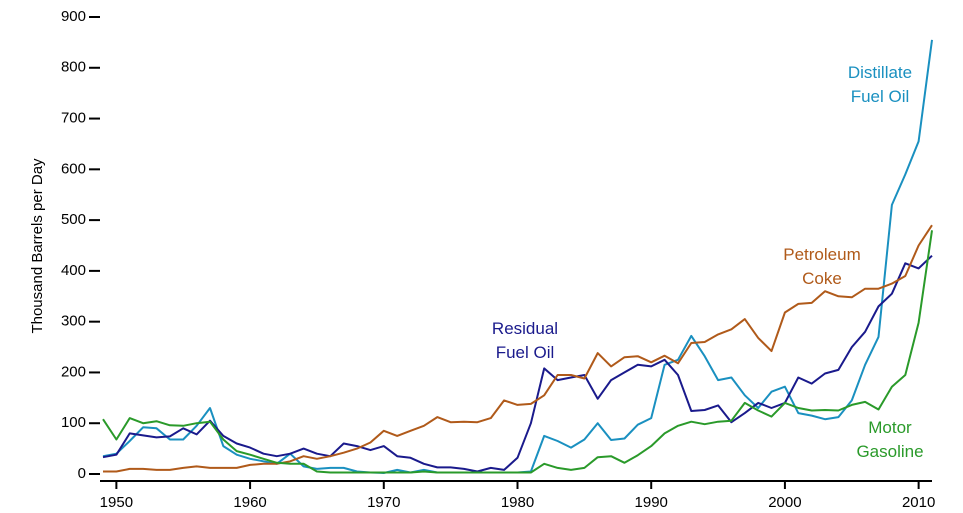 The height and width of the screenshot is (513, 963). Describe the element at coordinates (82, 473) in the screenshot. I see `y-tick-label: 0` at that location.